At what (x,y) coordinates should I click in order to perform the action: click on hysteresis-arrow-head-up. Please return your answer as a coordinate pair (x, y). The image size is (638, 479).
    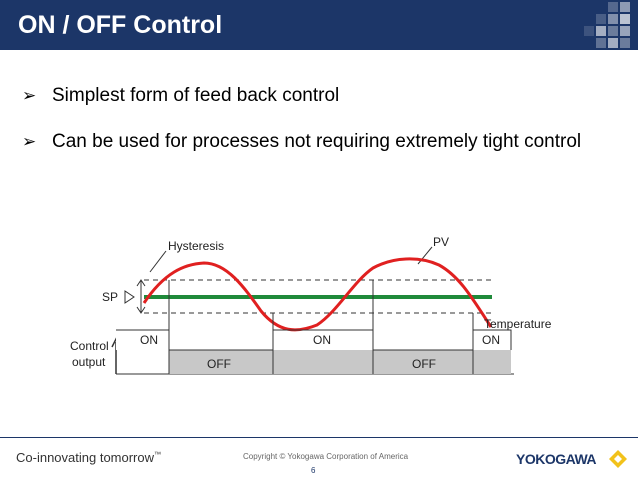
    Looking at the image, I should click on (141, 283).